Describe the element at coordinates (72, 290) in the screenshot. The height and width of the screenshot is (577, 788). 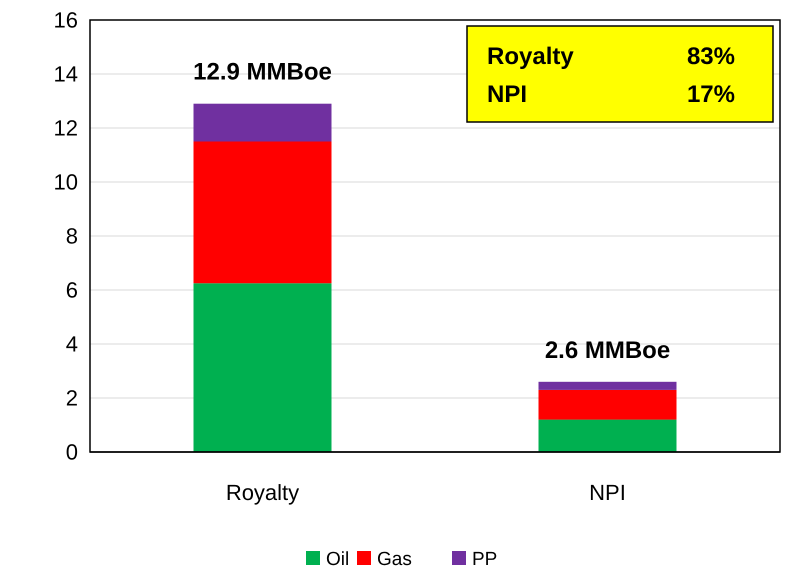
I see `y-tick-label: 6` at that location.